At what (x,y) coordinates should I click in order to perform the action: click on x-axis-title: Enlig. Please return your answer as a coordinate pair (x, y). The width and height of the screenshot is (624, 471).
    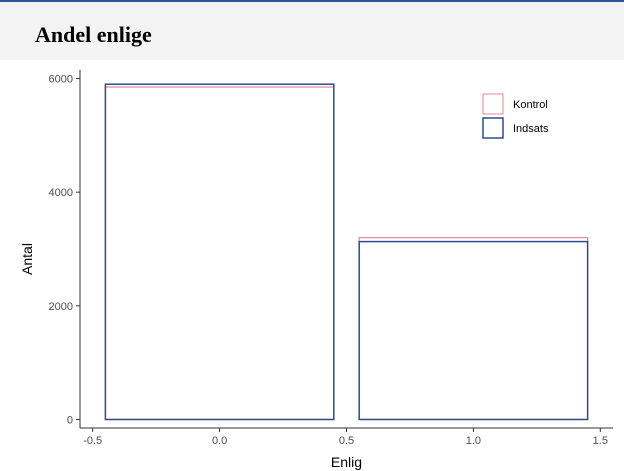
    Looking at the image, I should click on (346, 462).